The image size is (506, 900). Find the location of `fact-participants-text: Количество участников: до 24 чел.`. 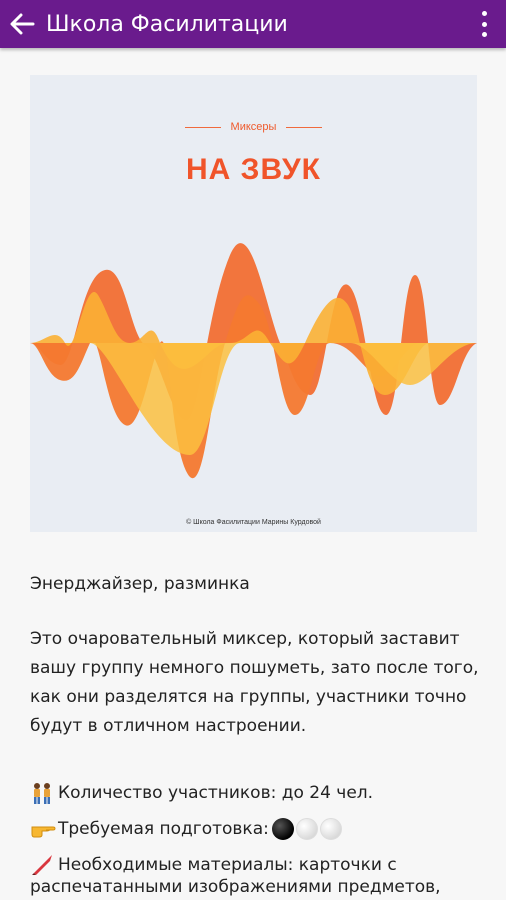

fact-participants-text: Количество участников: до 24 чел. is located at coordinates (216, 793).